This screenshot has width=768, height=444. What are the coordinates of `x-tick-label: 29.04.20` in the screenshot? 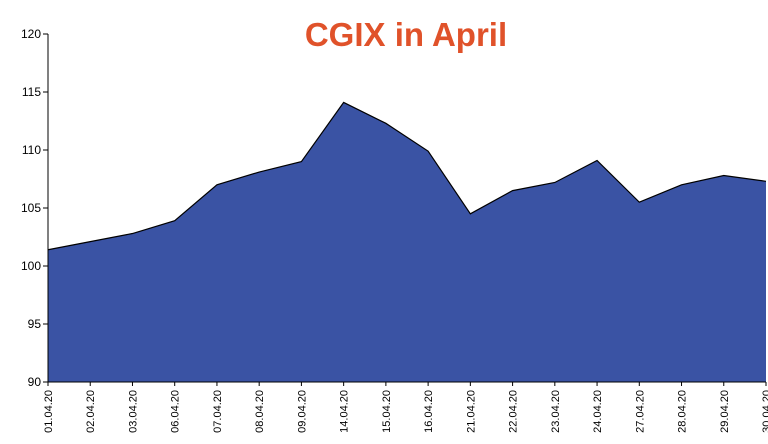 It's located at (725, 411).